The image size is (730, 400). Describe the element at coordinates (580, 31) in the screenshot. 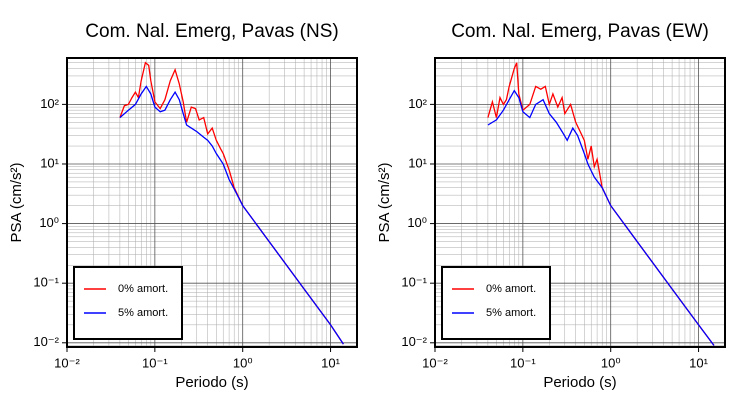

I see `chart-title: Com. Nal. Emerg, Pavas (EW)` at that location.